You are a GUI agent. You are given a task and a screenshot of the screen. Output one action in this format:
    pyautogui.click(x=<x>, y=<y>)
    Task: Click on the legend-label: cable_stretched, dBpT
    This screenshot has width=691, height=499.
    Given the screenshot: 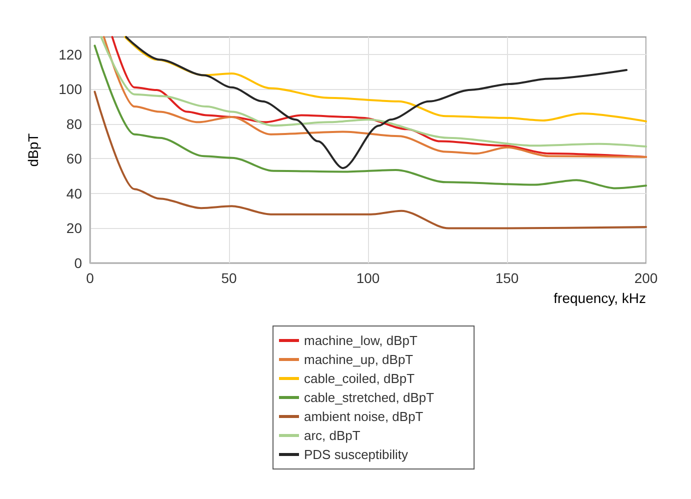 What is the action you would take?
    pyautogui.click(x=369, y=397)
    